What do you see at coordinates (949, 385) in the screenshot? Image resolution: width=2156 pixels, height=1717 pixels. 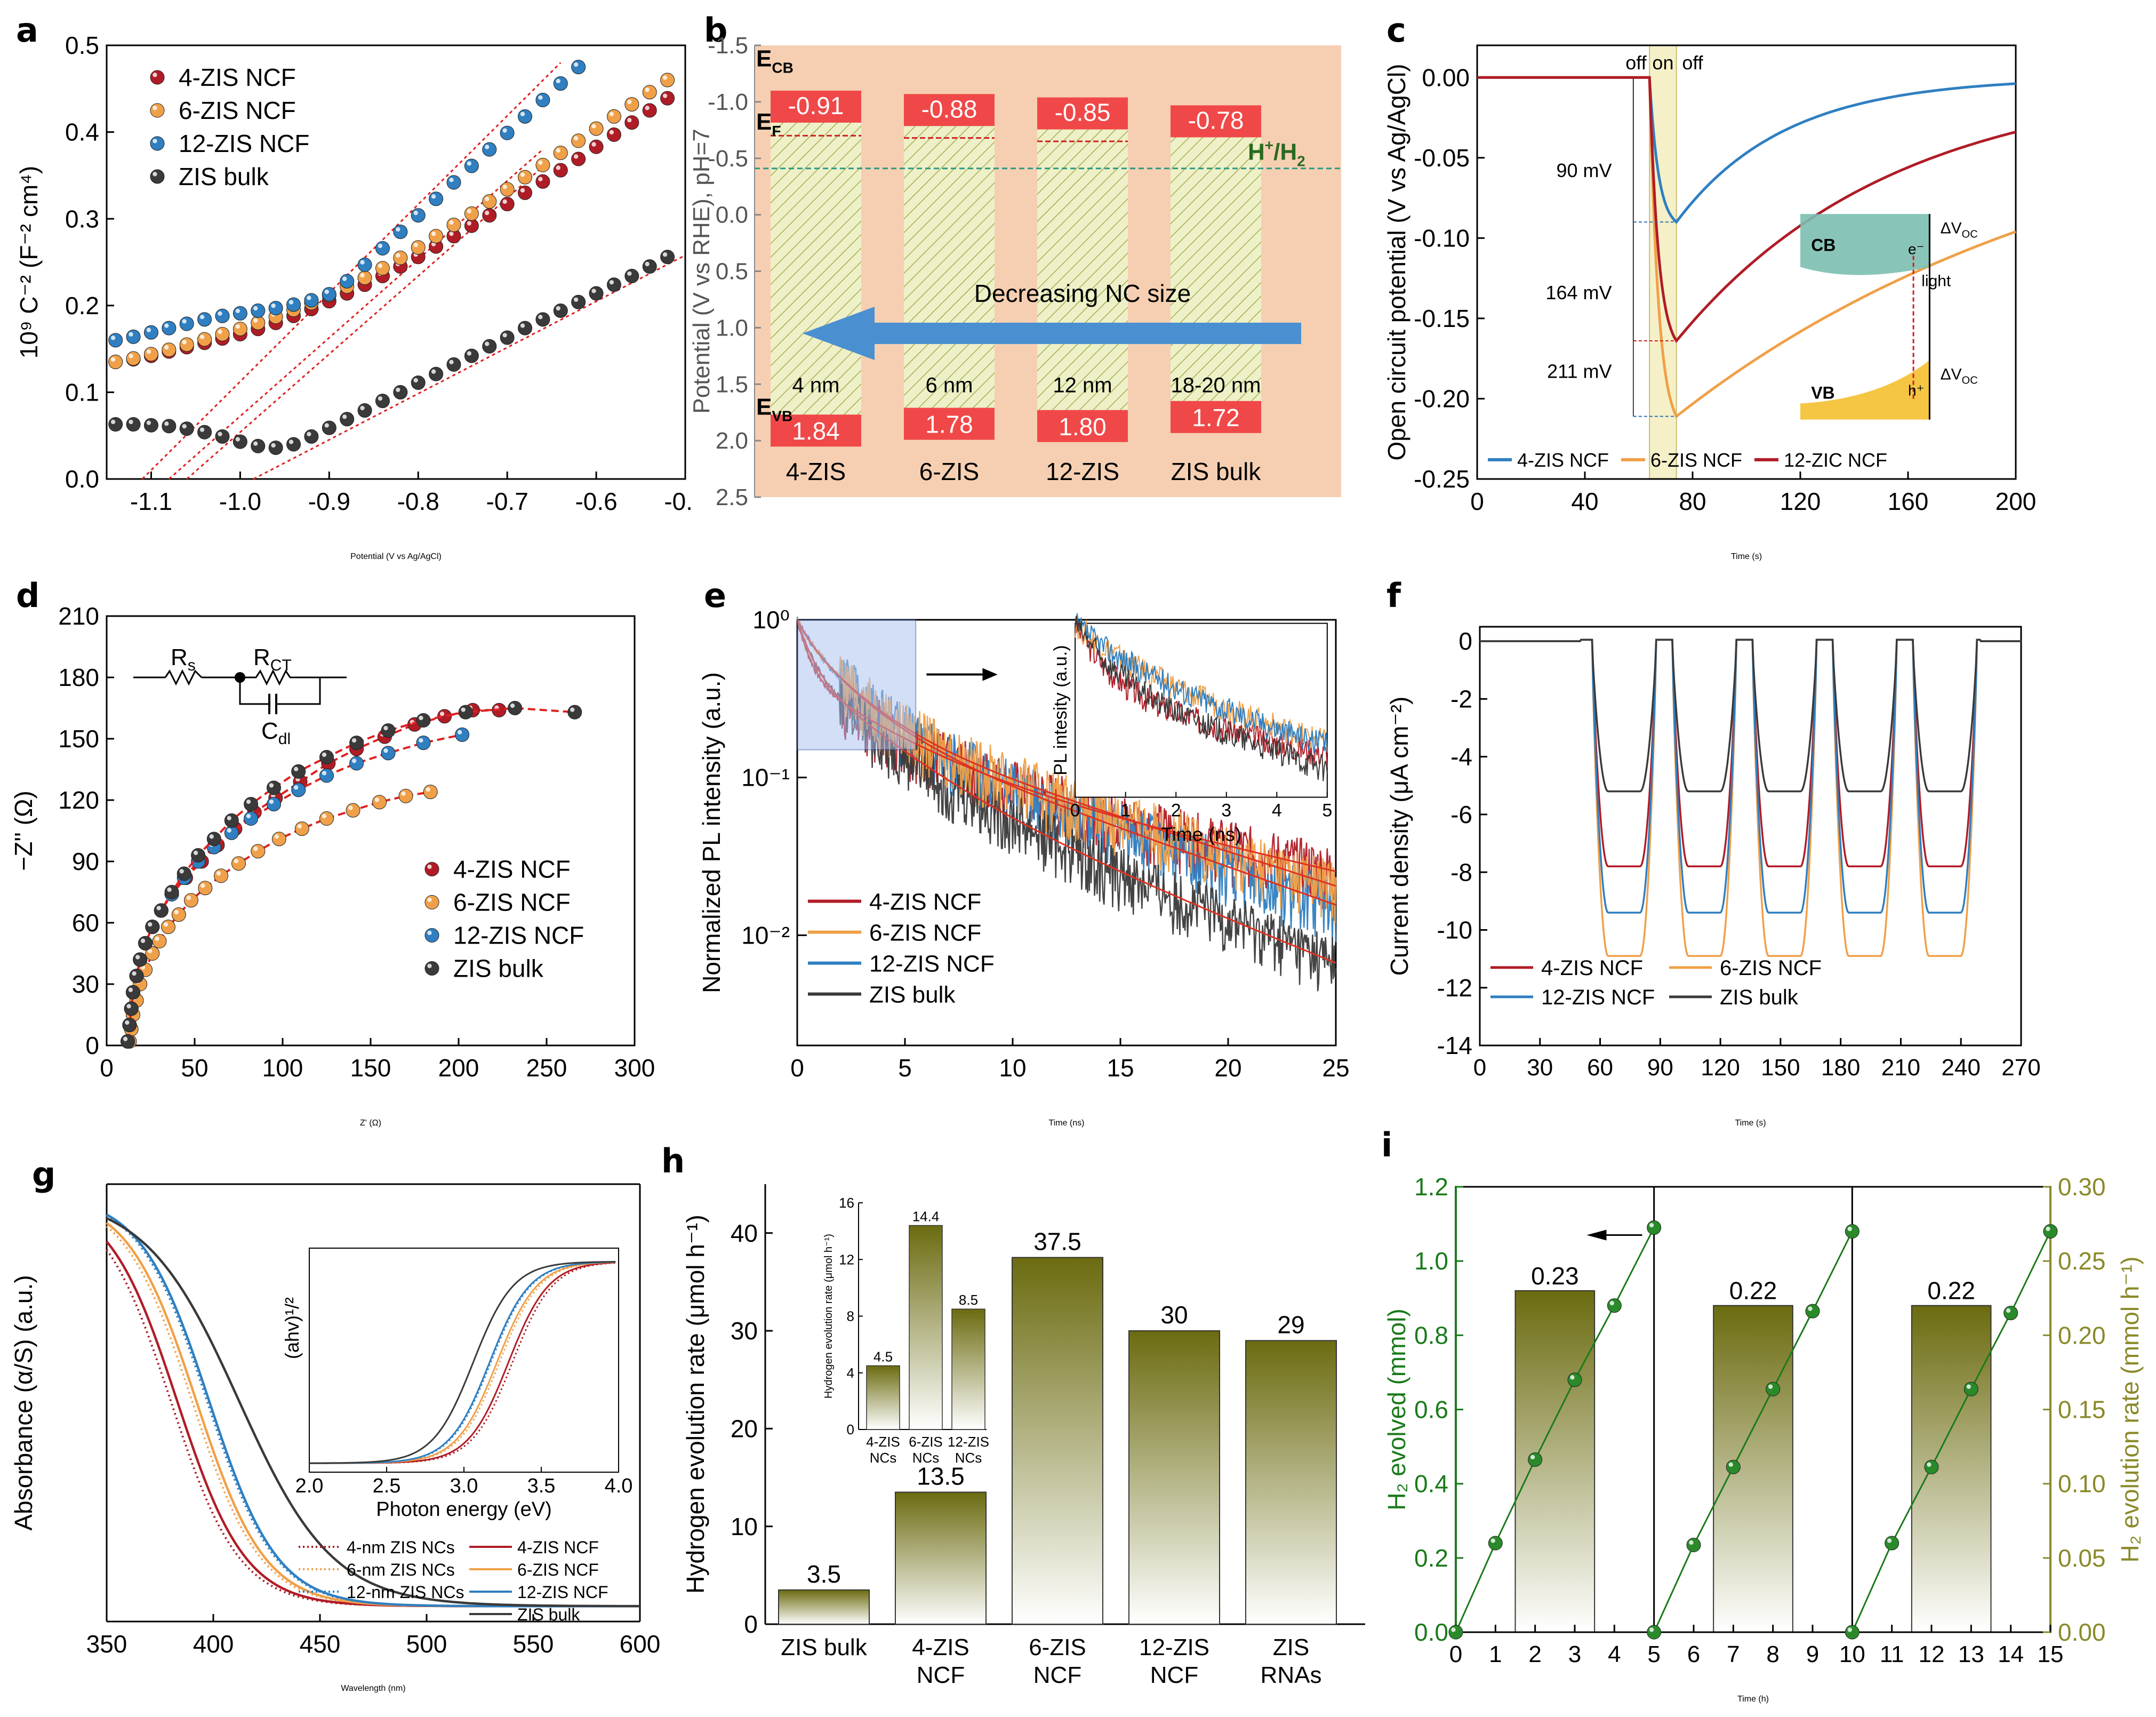 I see `size-label: 6 nm` at bounding box center [949, 385].